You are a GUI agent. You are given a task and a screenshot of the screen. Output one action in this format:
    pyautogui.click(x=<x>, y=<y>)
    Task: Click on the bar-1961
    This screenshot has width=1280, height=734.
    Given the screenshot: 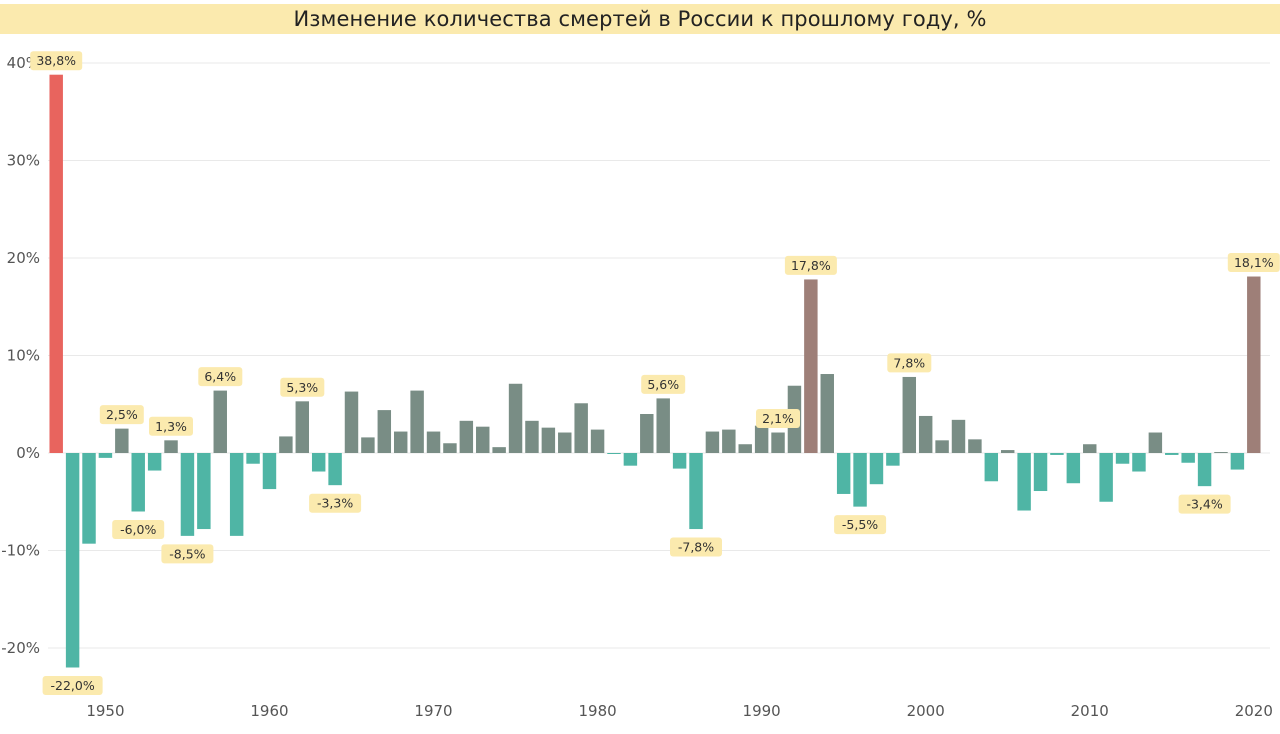 What is the action you would take?
    pyautogui.click(x=286, y=444)
    